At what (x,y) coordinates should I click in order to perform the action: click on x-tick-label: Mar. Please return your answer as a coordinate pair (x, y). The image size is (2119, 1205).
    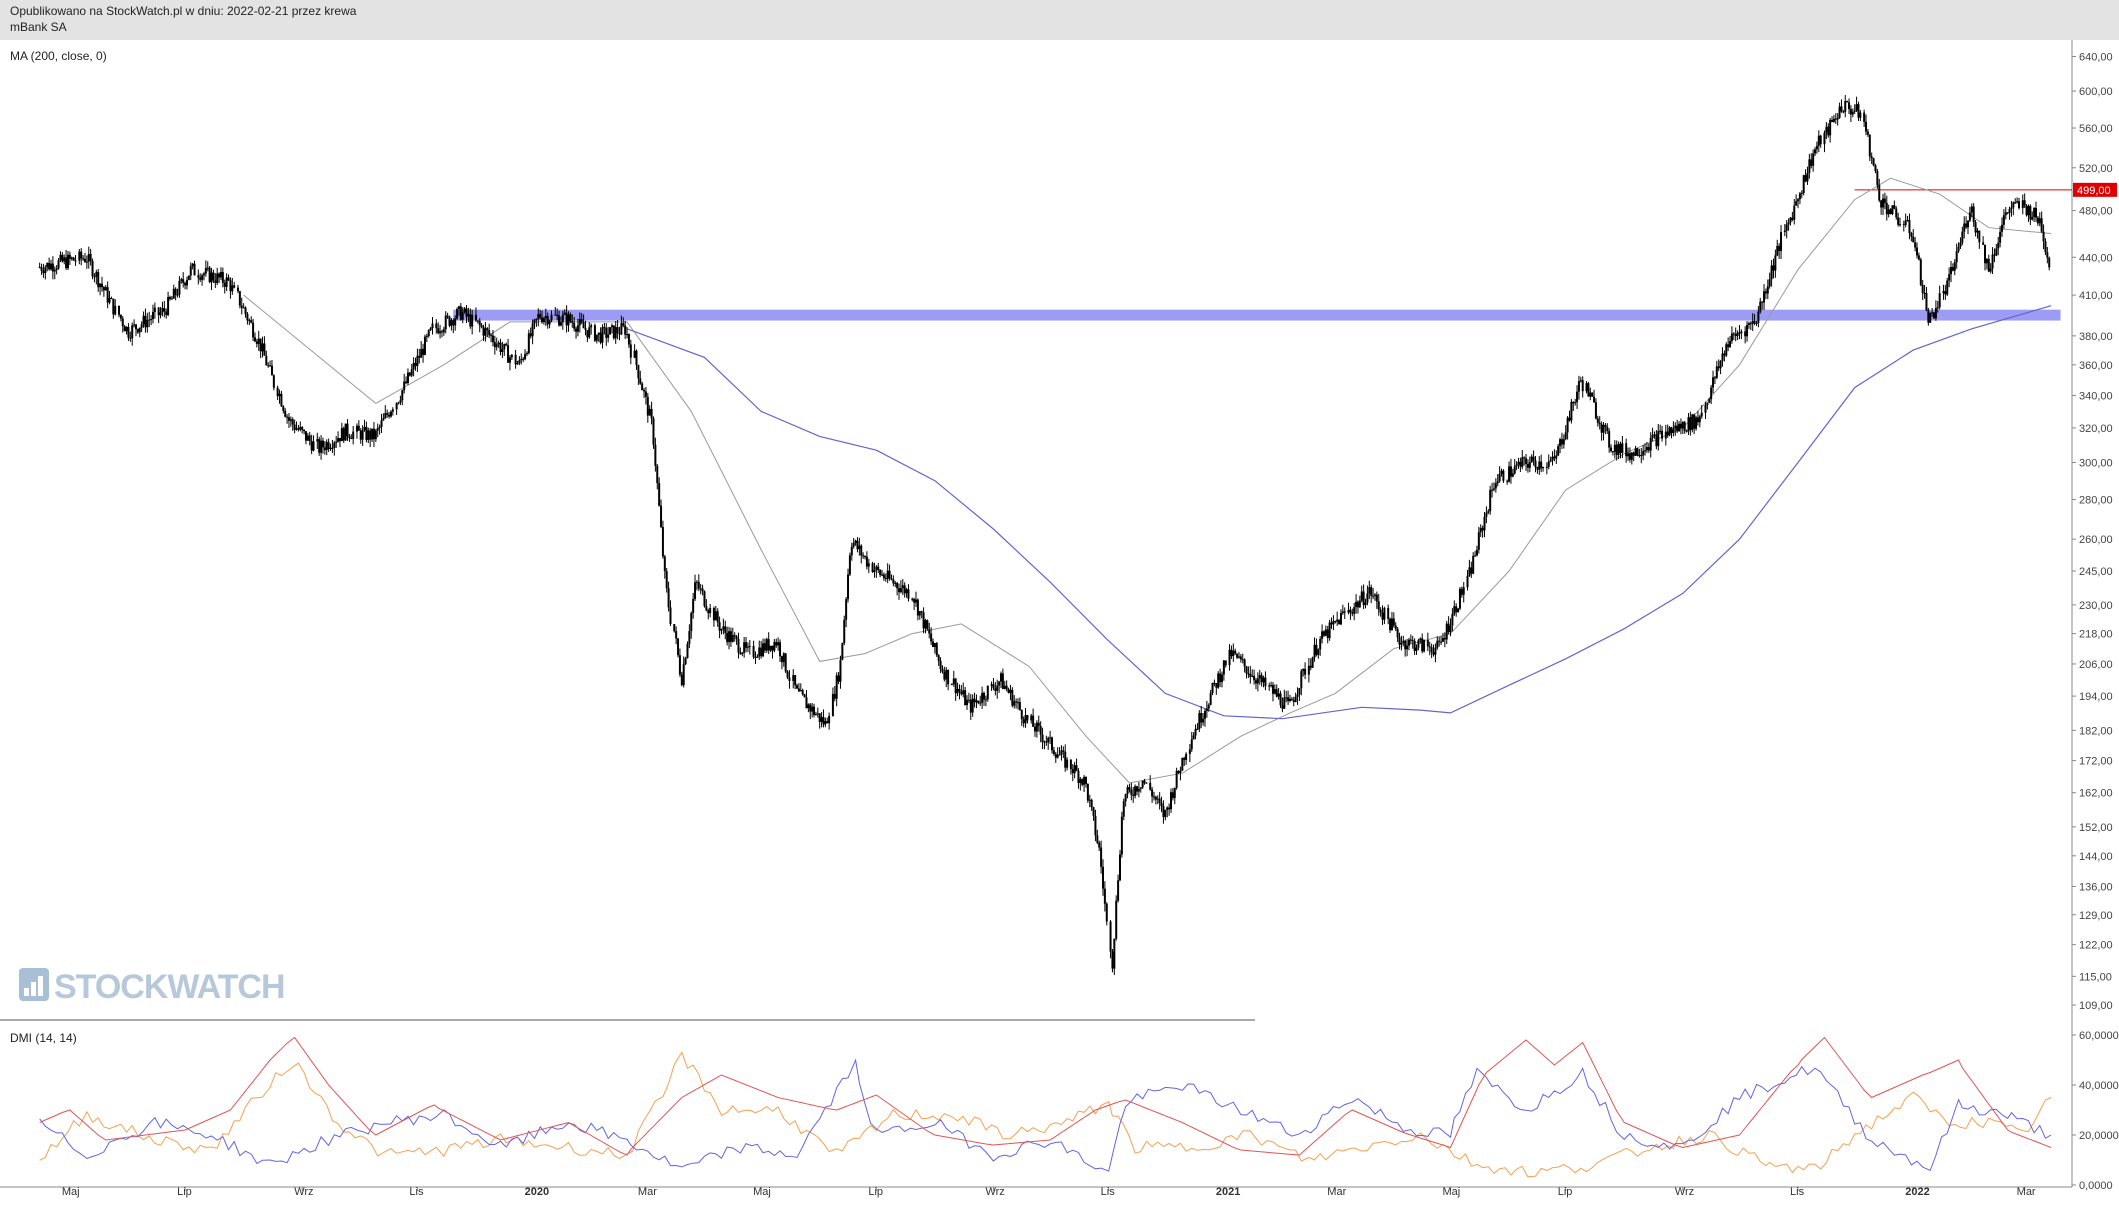
    Looking at the image, I should click on (2026, 1192).